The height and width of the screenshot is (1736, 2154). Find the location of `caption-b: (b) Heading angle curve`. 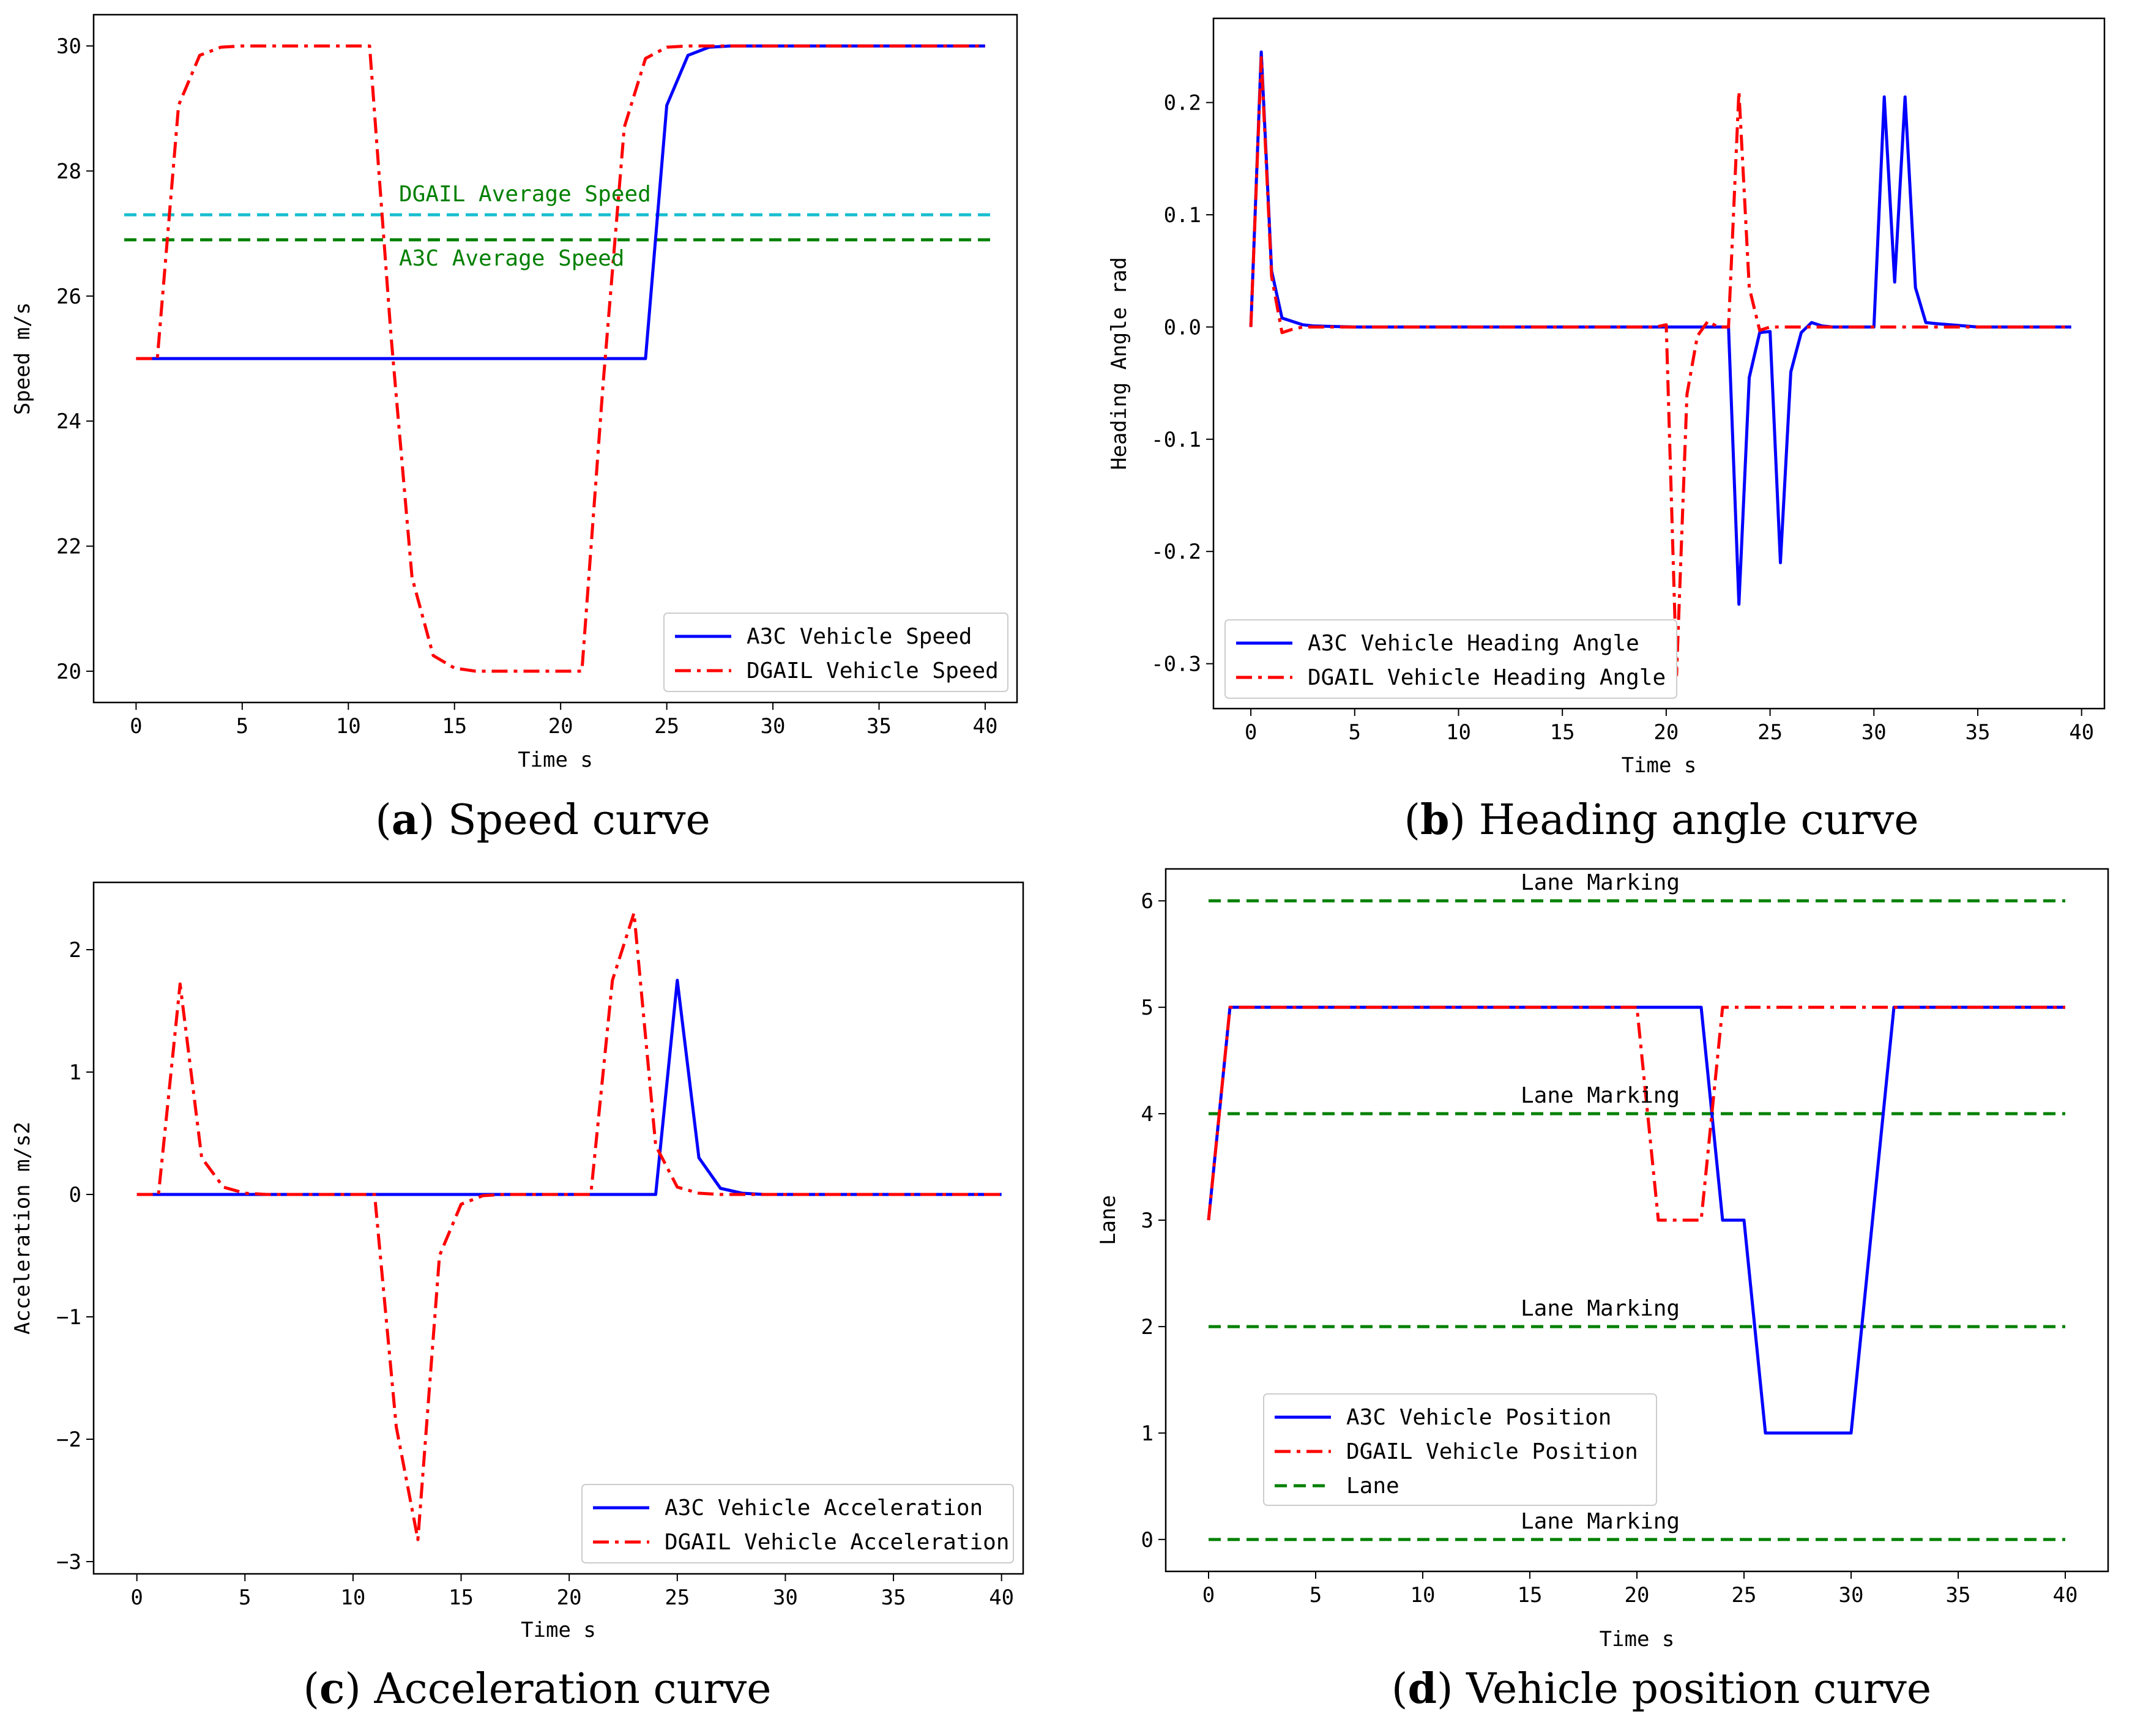

caption-b: (b) Heading angle curve is located at coordinates (1661, 819).